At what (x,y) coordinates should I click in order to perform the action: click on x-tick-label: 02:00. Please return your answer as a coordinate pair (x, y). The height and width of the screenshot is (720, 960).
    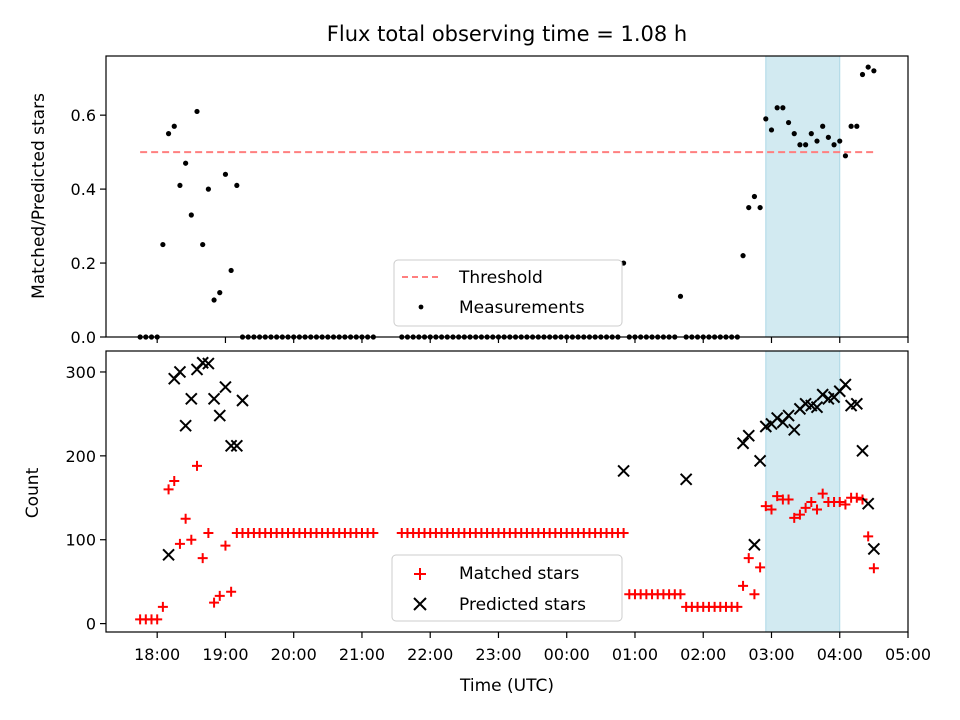
    Looking at the image, I should click on (703, 654).